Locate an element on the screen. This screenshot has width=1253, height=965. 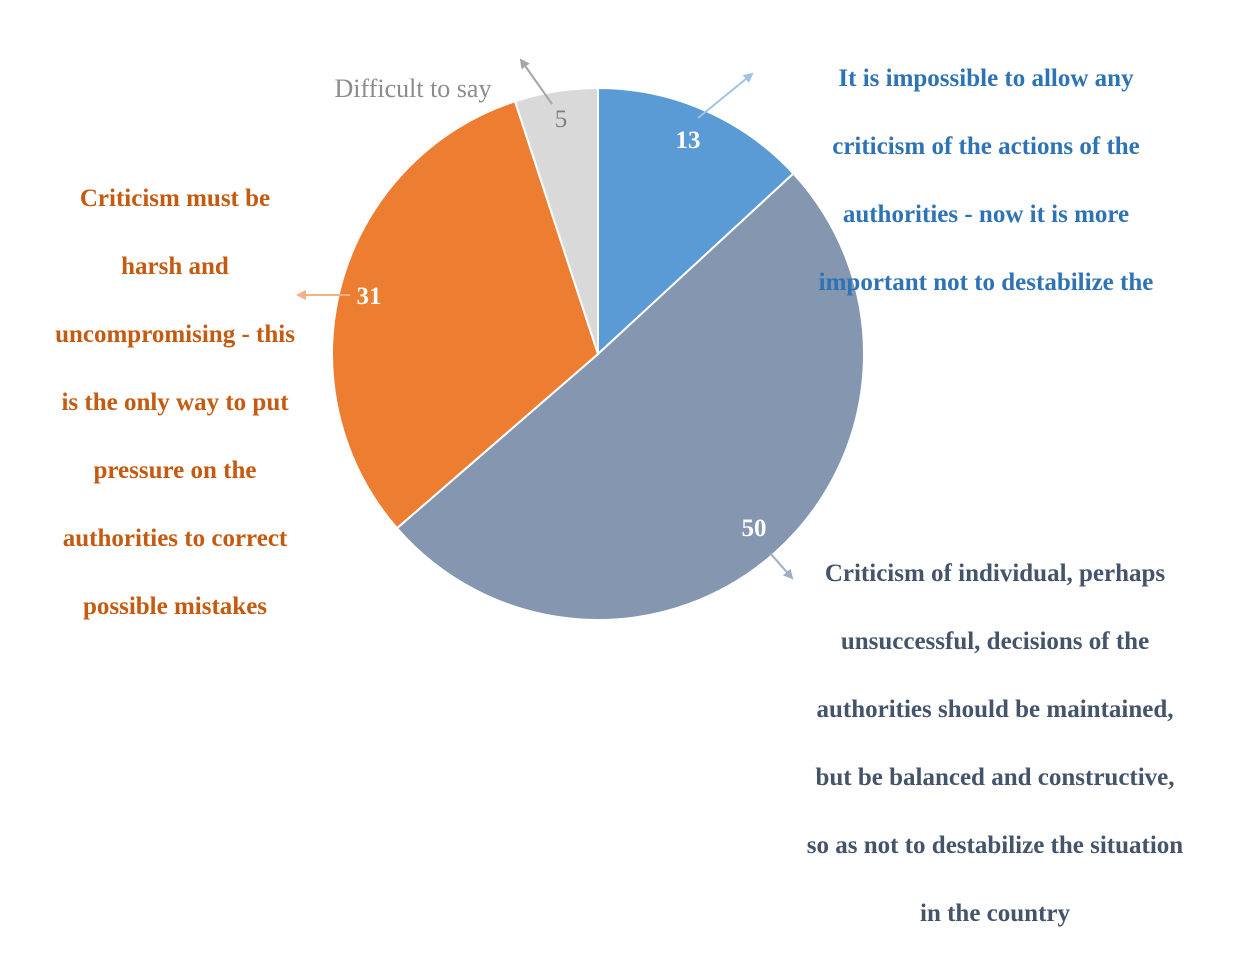
value-label-criticism-individual: 50 is located at coordinates (754, 528).